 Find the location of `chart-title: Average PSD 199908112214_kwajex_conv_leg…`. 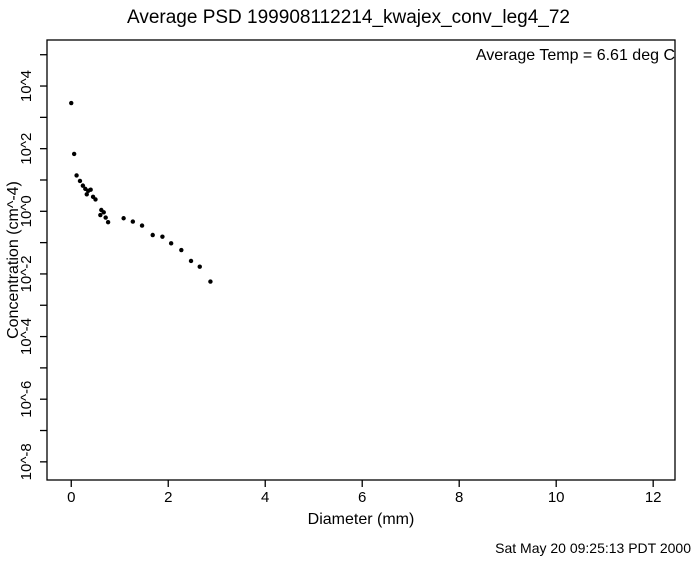

chart-title: Average PSD 199908112214_kwajex_conv_leg… is located at coordinates (348, 17).